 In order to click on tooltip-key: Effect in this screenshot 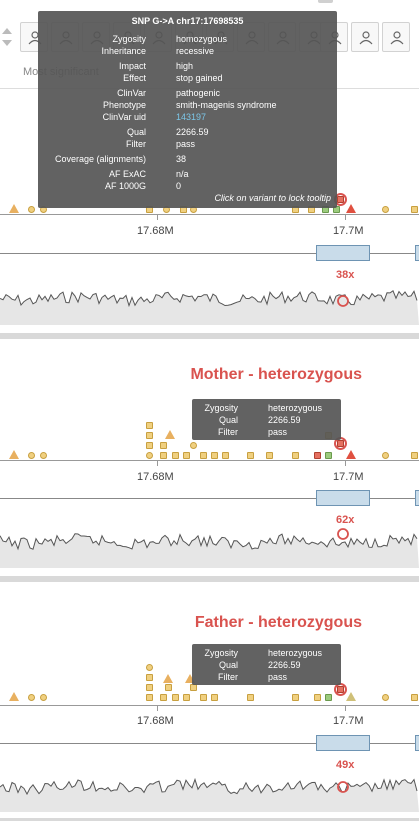, I will do `click(134, 78)`.